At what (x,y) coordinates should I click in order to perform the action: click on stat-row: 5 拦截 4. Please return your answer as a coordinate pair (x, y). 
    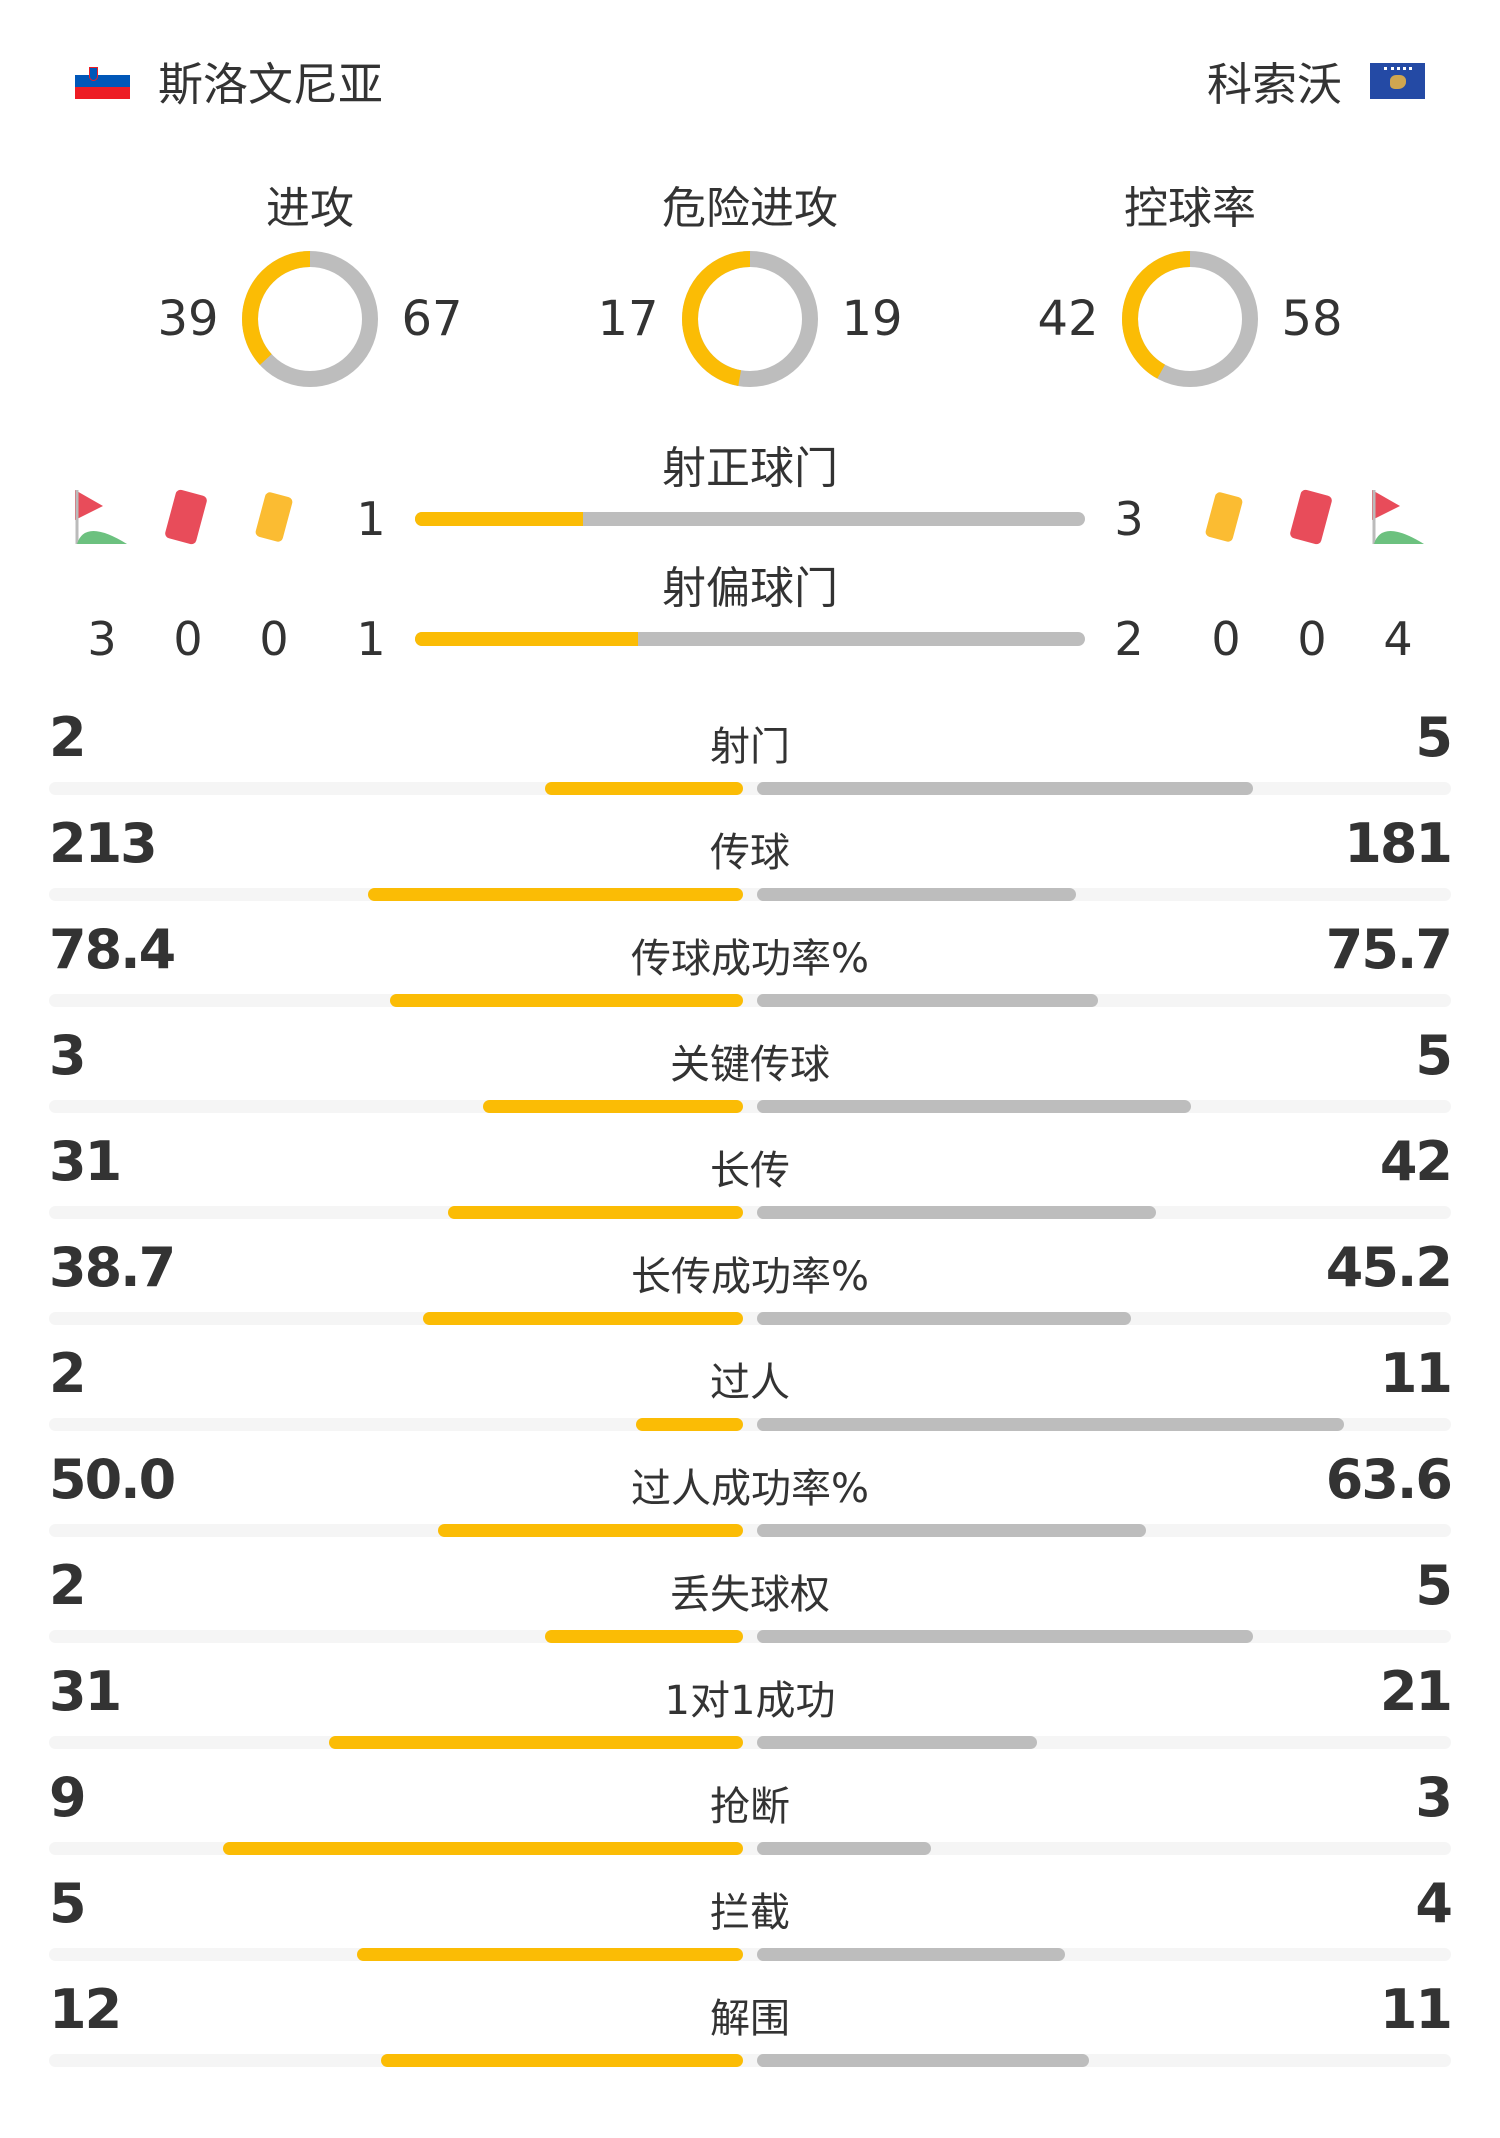
    Looking at the image, I should click on (751, 1925).